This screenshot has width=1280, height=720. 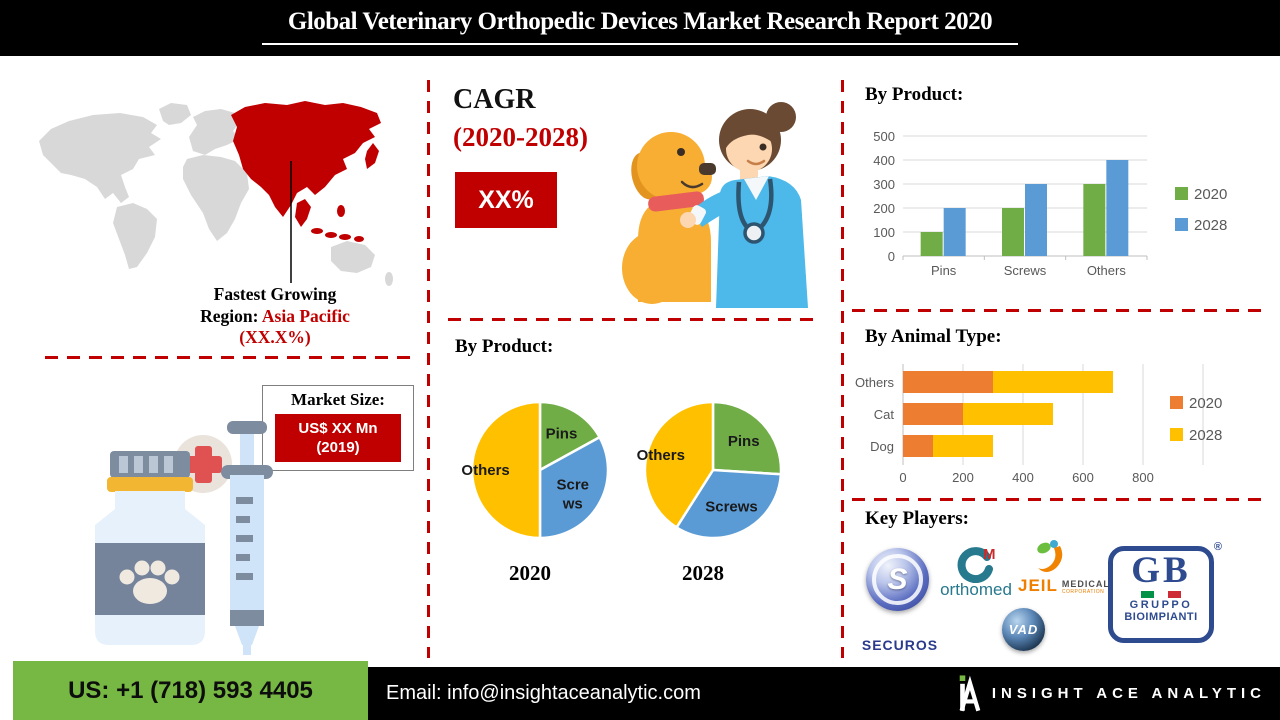 What do you see at coordinates (1025, 270) in the screenshot?
I see `x-category-label: Screws` at bounding box center [1025, 270].